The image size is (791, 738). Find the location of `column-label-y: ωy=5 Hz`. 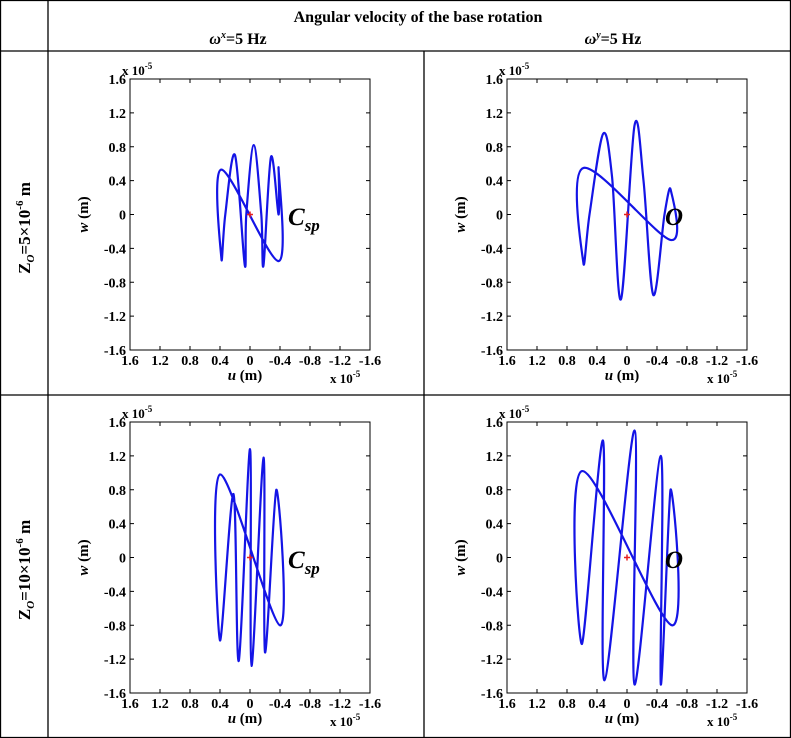

column-label-y: ωy=5 Hz is located at coordinates (613, 39).